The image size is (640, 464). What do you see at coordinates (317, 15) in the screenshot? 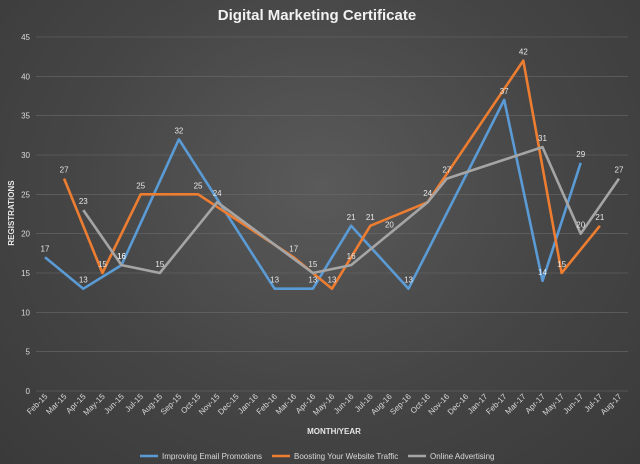
I see `chart-title: Digital Marketing Certificate` at bounding box center [317, 15].